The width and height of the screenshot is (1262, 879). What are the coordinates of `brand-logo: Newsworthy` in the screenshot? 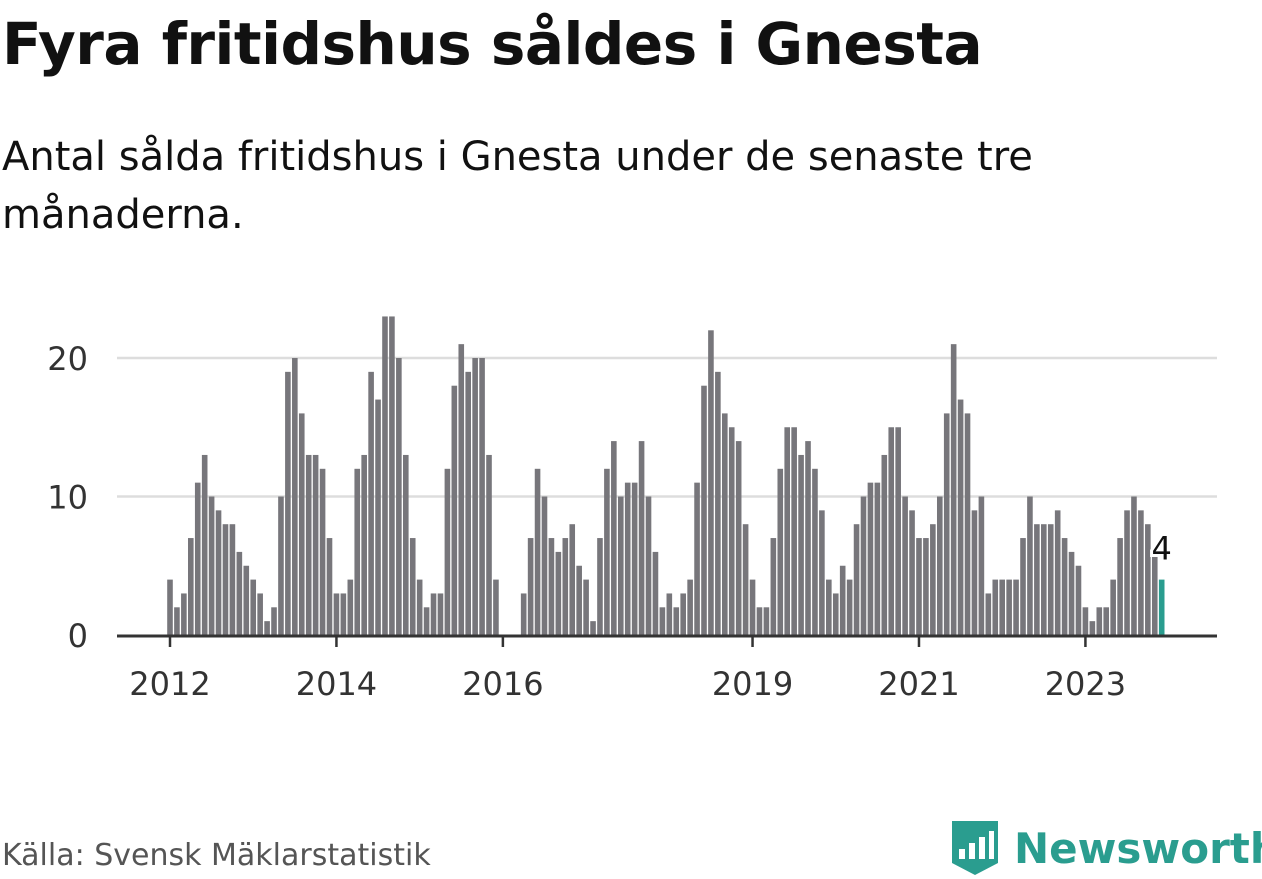 It's located at (1106, 848).